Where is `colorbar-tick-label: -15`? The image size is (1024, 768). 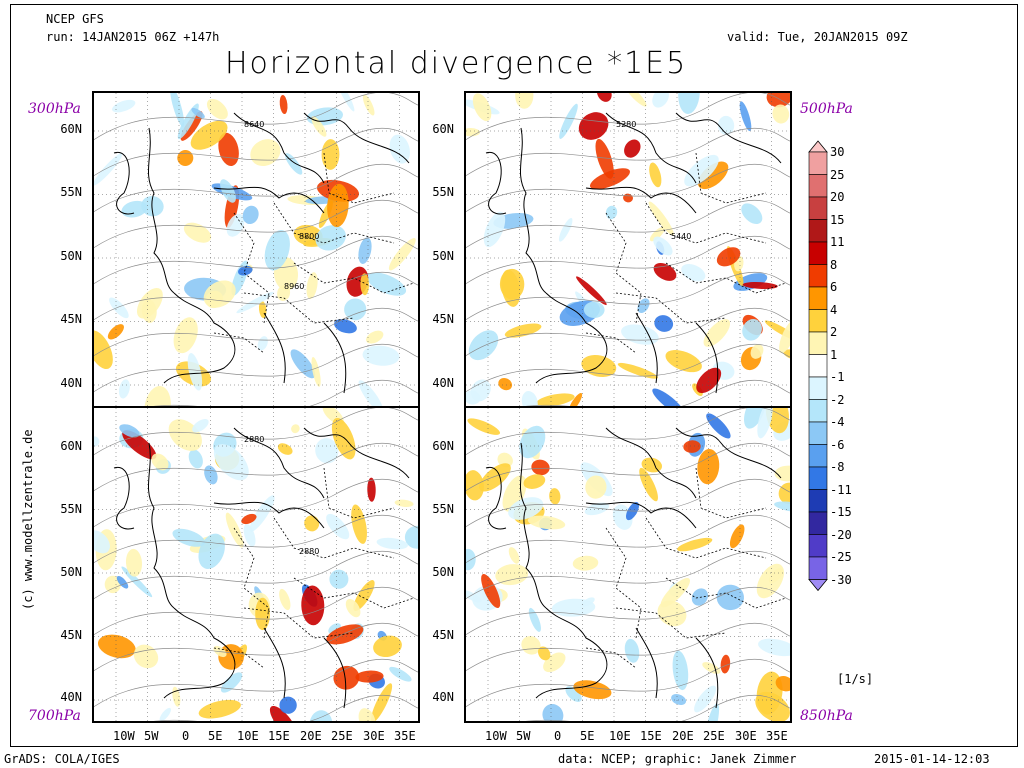
colorbar-tick-label: -15 is located at coordinates (841, 512).